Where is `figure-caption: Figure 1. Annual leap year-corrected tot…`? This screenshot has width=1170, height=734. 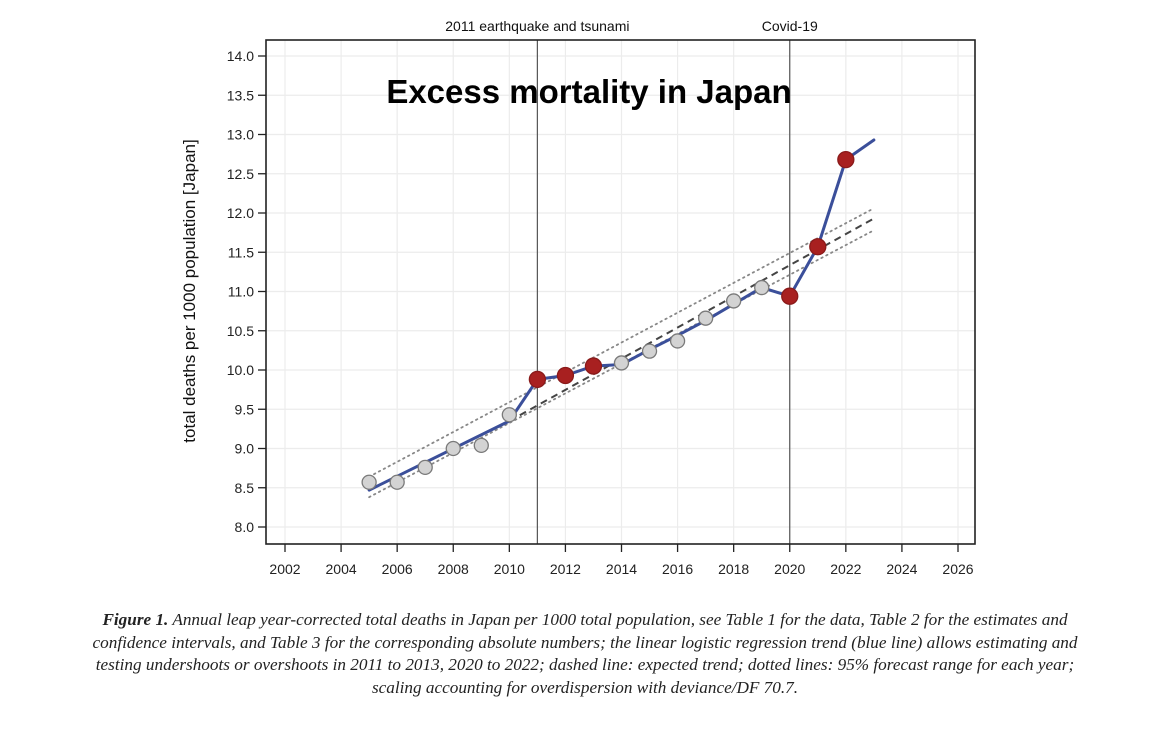
figure-caption: Figure 1. Annual leap year-corrected tot… is located at coordinates (585, 654).